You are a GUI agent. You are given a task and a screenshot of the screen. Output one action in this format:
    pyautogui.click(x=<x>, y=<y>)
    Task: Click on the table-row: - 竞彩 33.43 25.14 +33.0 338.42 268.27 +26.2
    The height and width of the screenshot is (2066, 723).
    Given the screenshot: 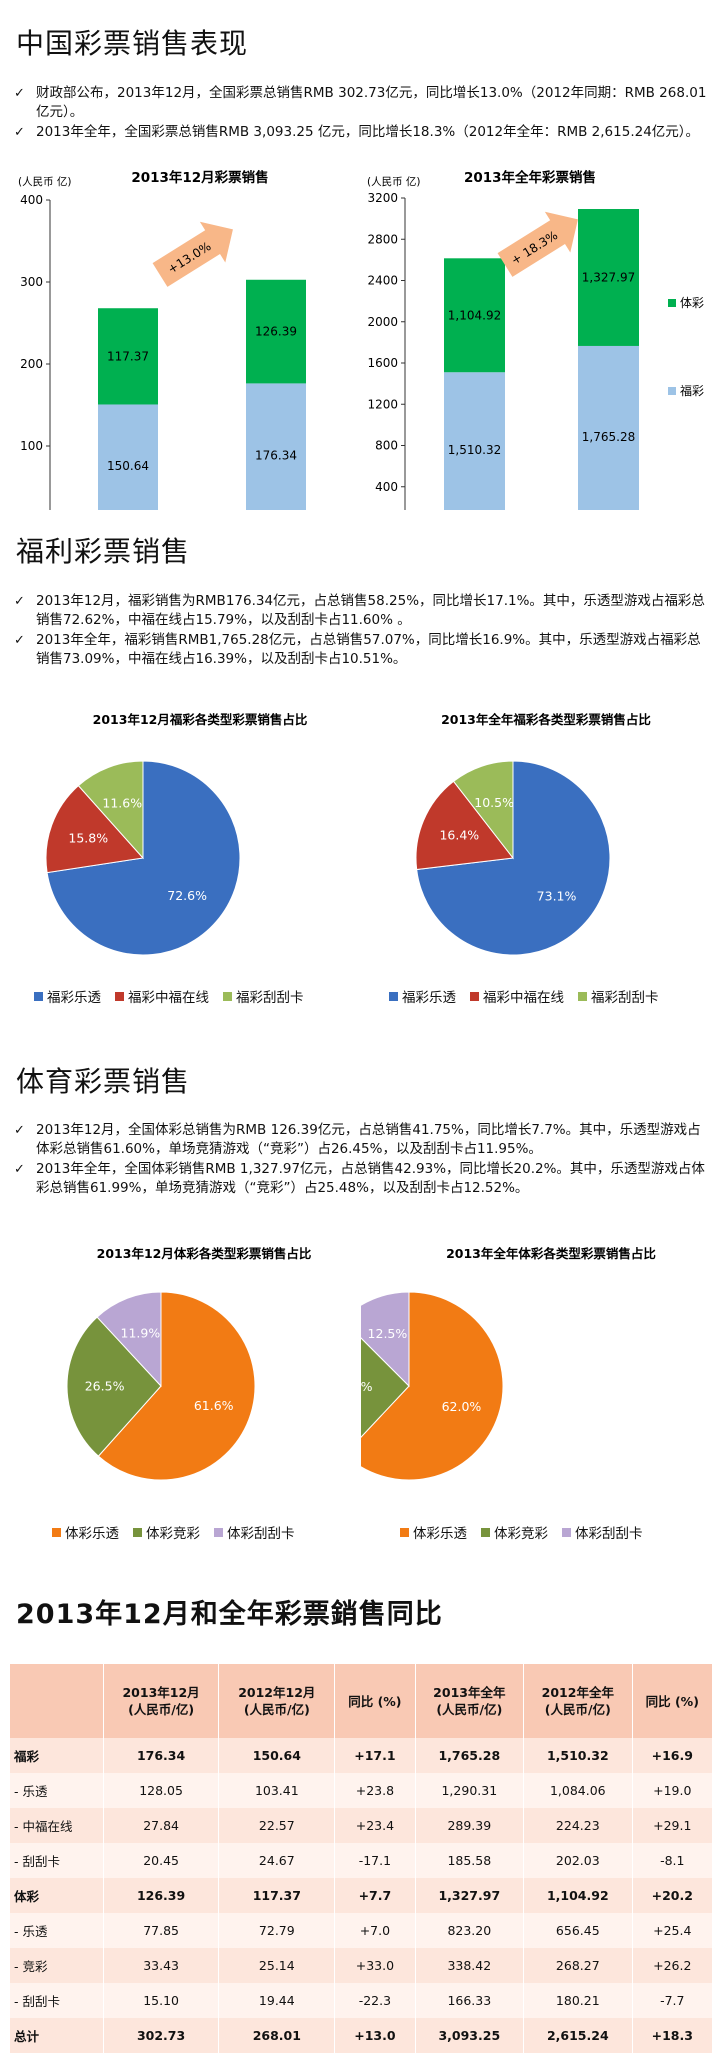 What is the action you would take?
    pyautogui.click(x=362, y=1965)
    